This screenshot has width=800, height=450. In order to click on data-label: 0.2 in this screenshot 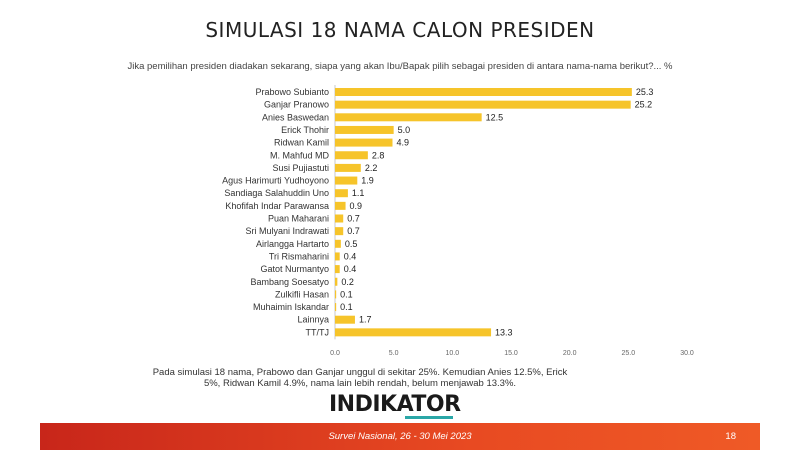, I will do `click(347, 282)`.